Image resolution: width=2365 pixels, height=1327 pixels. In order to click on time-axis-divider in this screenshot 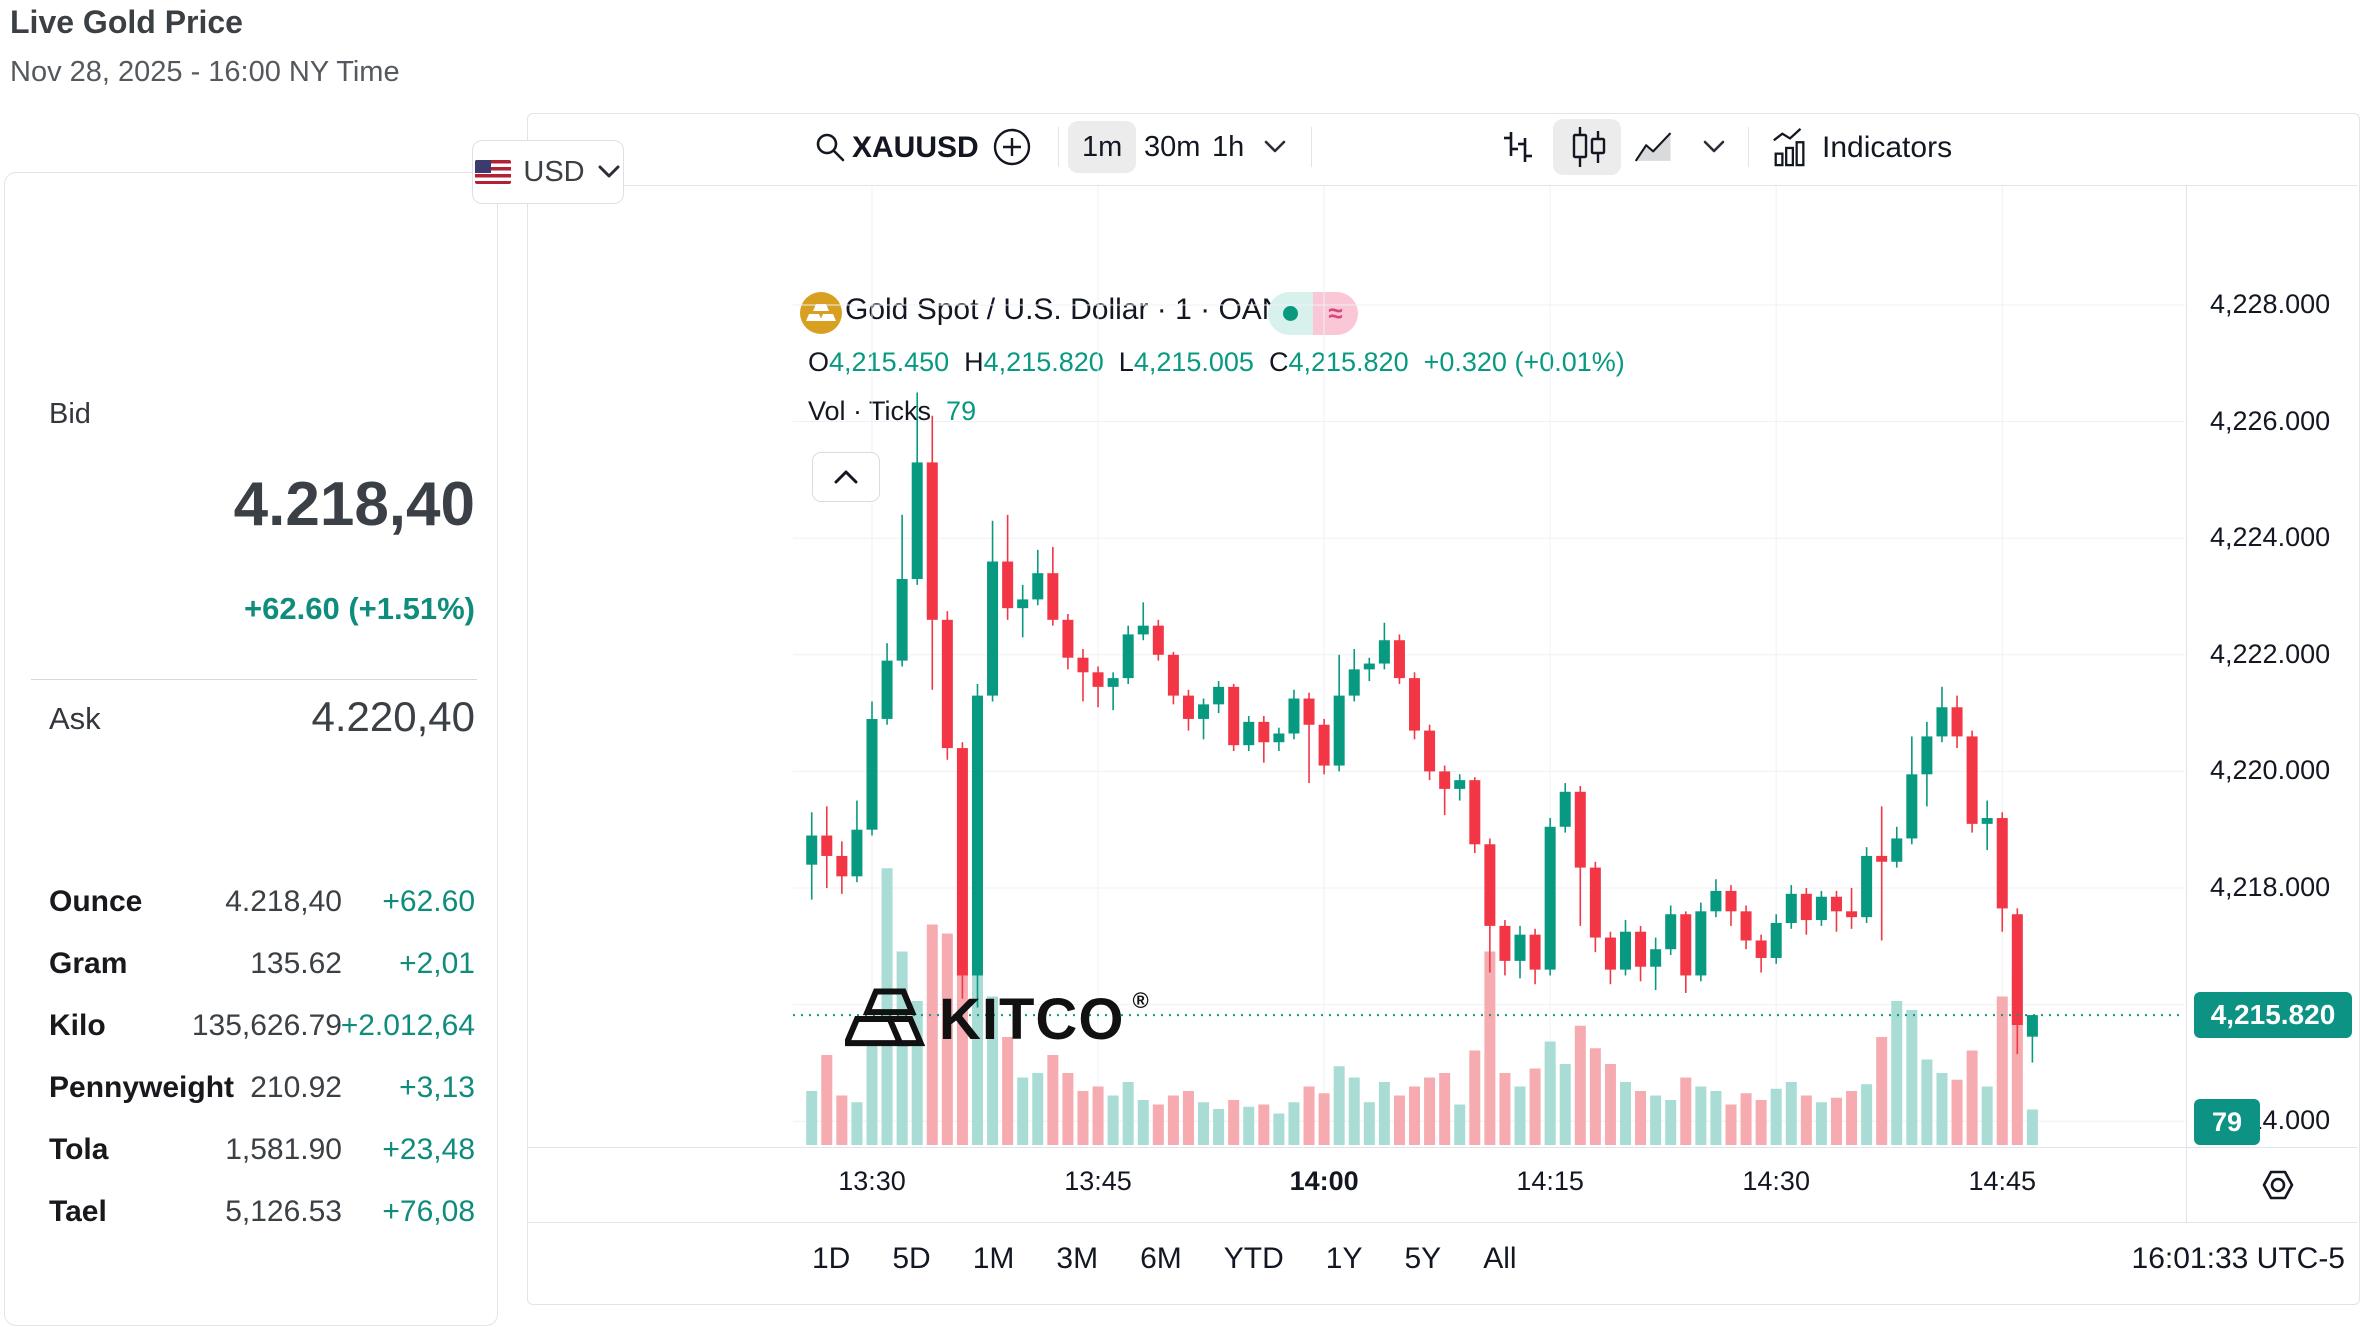, I will do `click(1442, 1147)`.